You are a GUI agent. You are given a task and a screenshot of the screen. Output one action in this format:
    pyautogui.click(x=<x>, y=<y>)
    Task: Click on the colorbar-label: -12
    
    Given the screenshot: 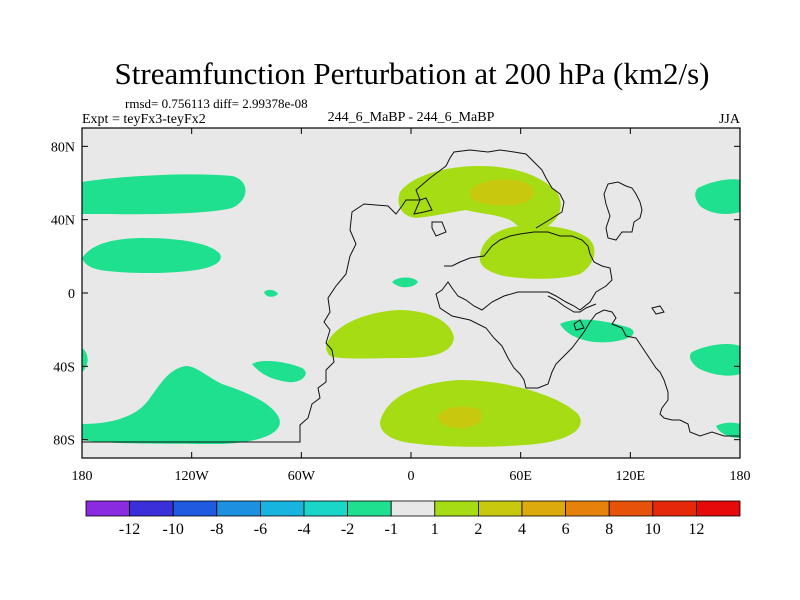 What is the action you would take?
    pyautogui.click(x=129, y=529)
    